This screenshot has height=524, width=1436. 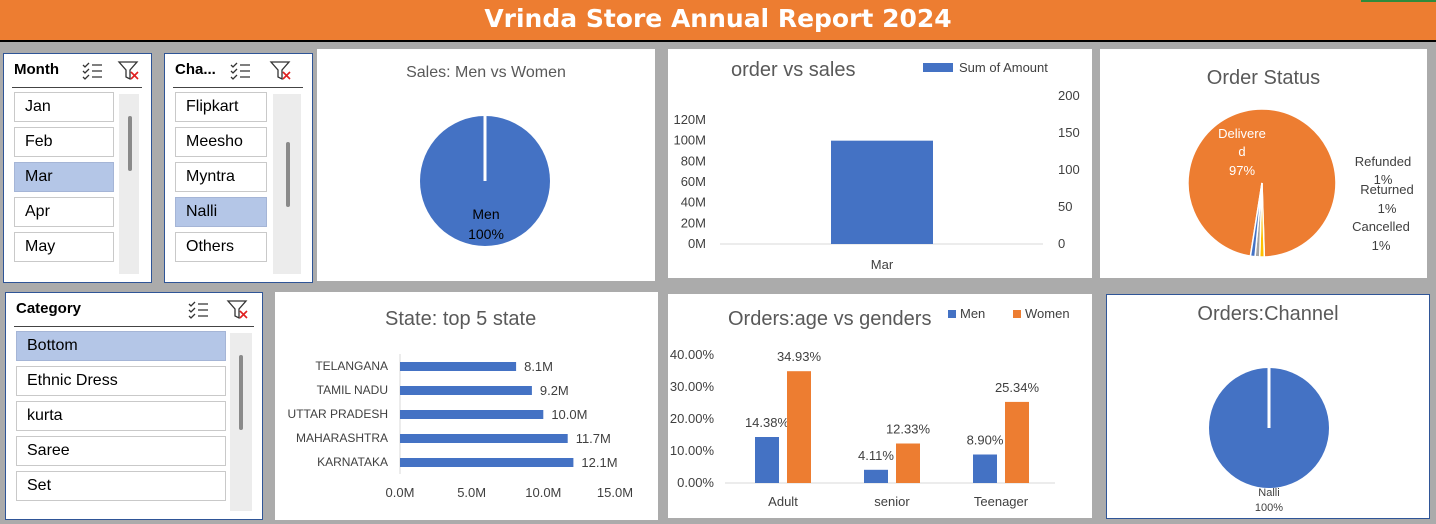 What do you see at coordinates (1268, 314) in the screenshot?
I see `chart-title: Orders:Channel` at bounding box center [1268, 314].